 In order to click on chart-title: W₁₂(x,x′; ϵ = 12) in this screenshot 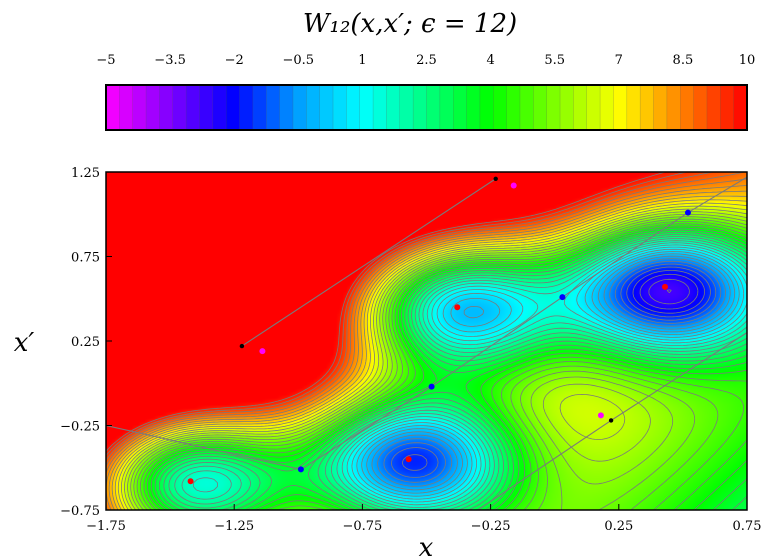, I will do `click(410, 24)`.